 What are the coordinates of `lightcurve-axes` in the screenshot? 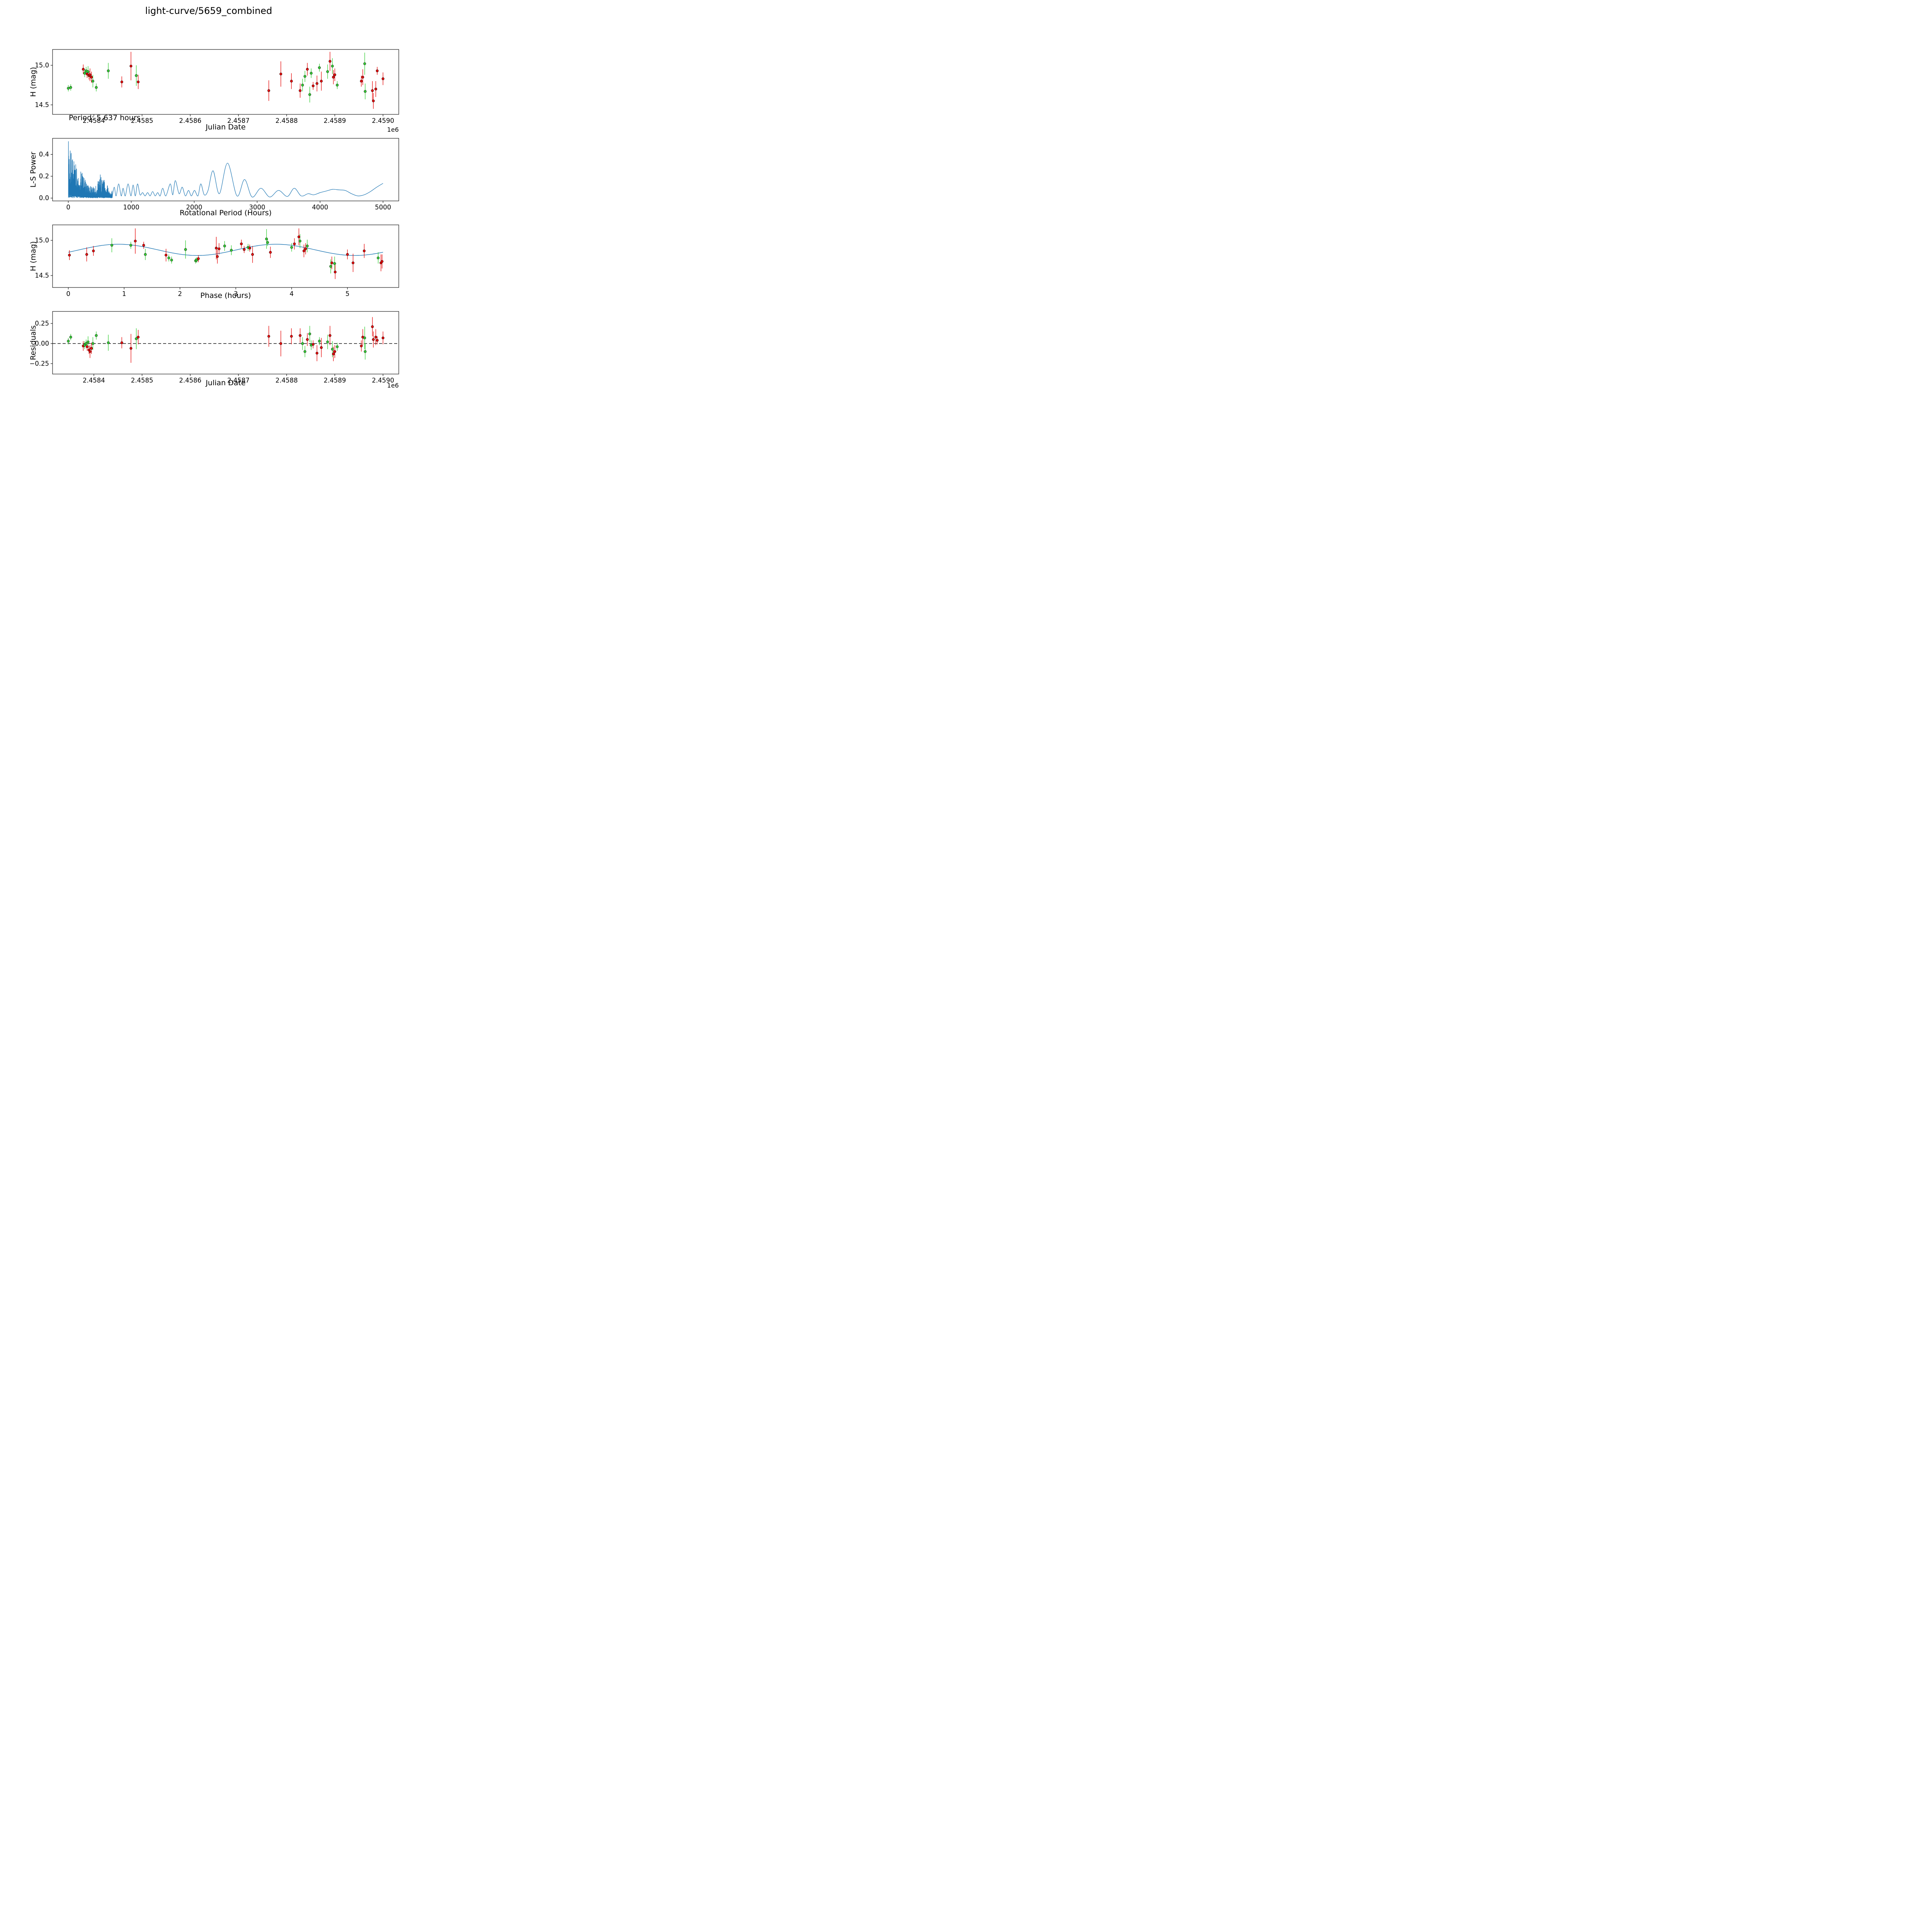 It's located at (225, 82).